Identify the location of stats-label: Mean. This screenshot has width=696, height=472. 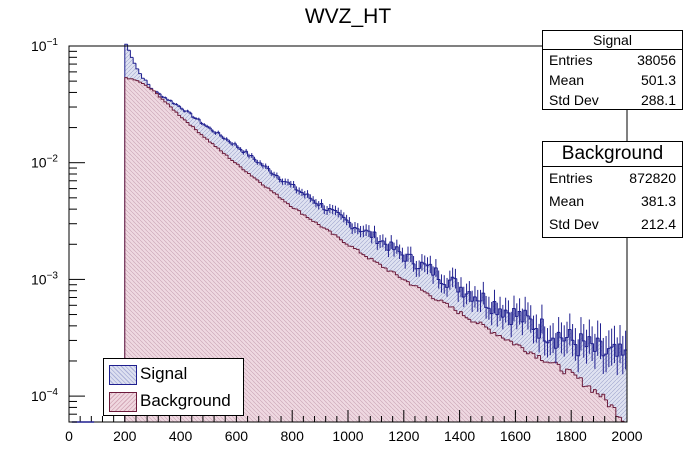
(567, 80).